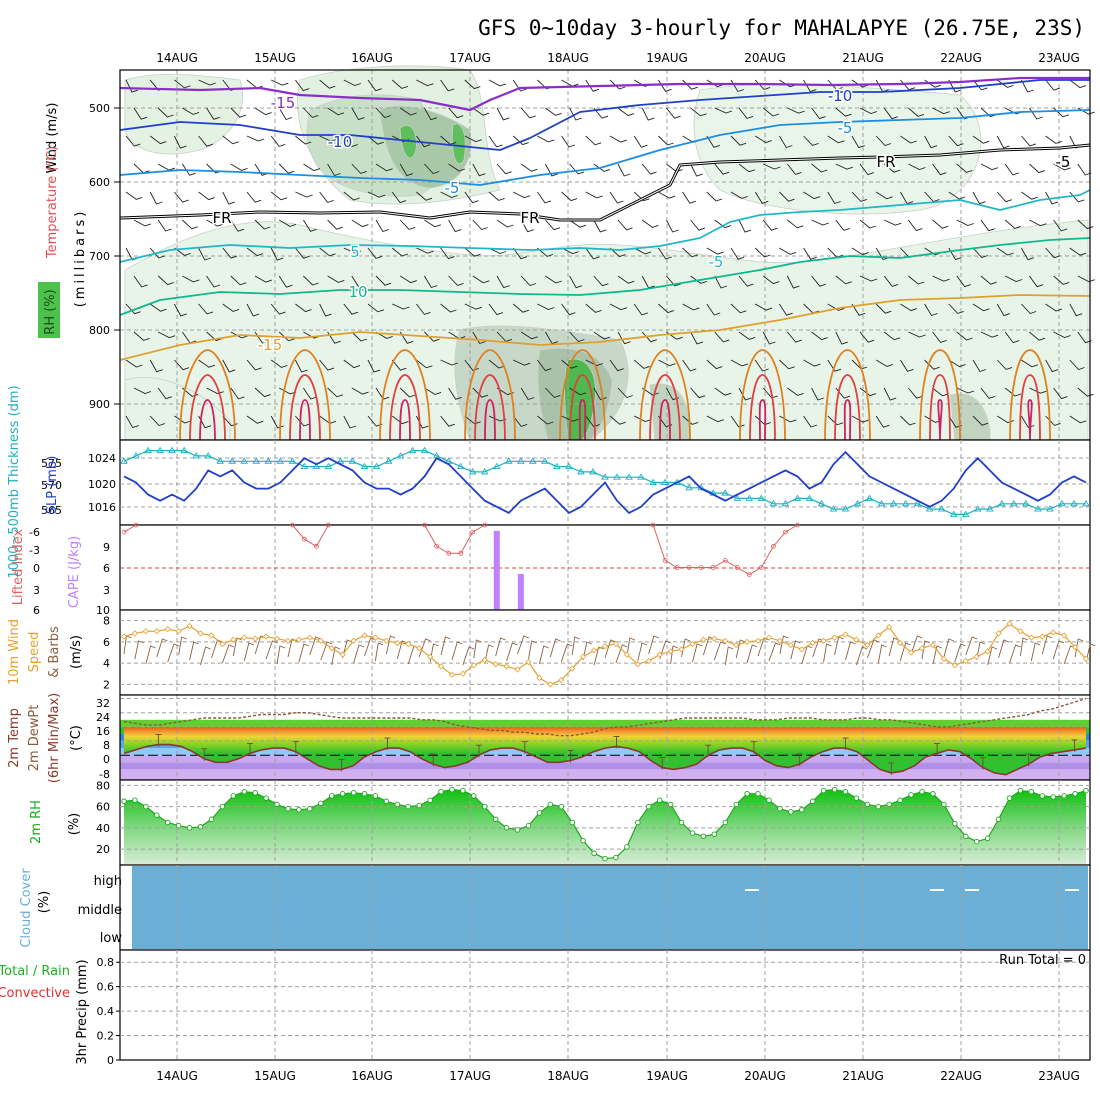 The image size is (1100, 1100). What do you see at coordinates (177, 1076) in the screenshot?
I see `bottom-date-label: 14AUG` at bounding box center [177, 1076].